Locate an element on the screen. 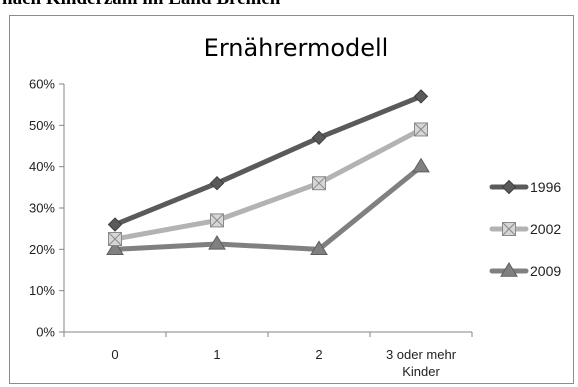  series-2009 is located at coordinates (268, 206).